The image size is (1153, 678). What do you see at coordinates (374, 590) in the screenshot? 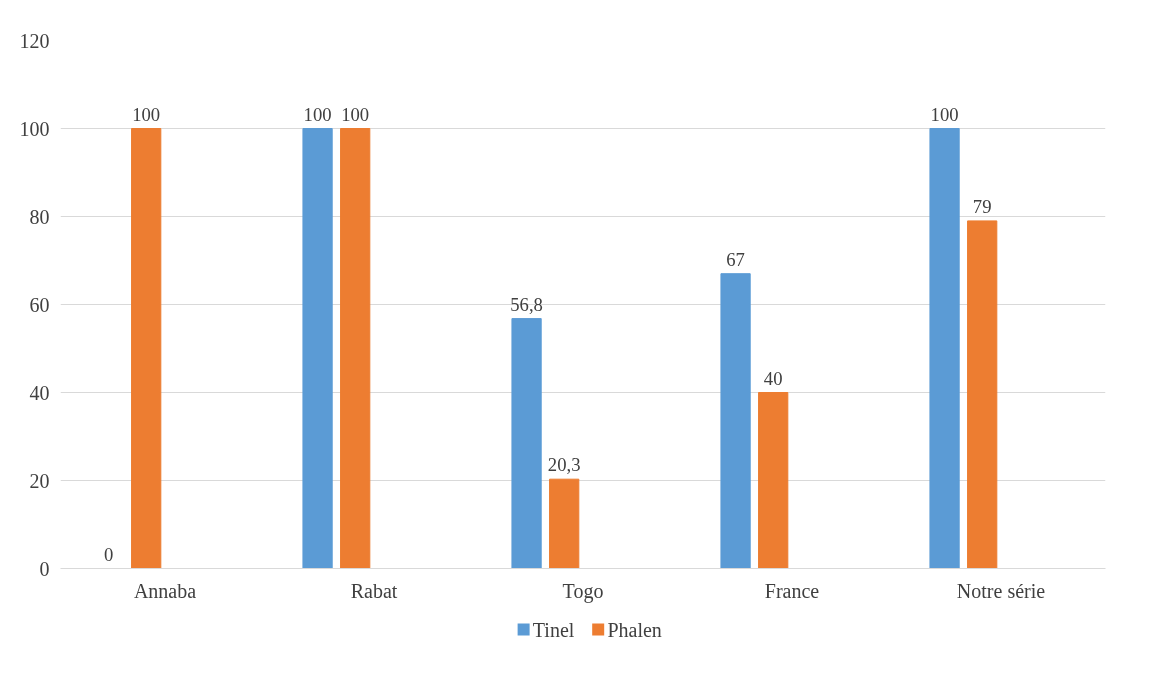
I see `x-tick-label: Rabat` at bounding box center [374, 590].